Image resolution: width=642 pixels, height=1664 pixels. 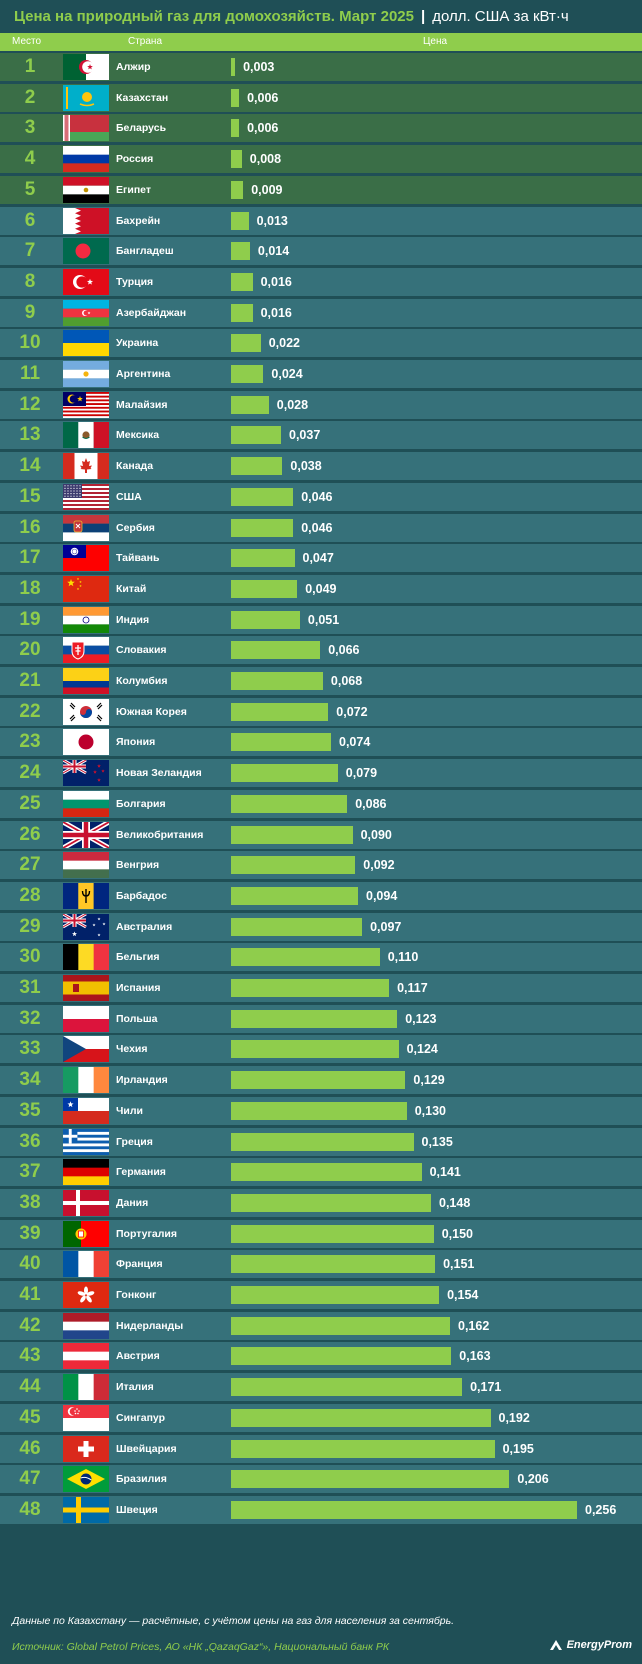 I want to click on rank-label: 10, so click(x=30, y=343).